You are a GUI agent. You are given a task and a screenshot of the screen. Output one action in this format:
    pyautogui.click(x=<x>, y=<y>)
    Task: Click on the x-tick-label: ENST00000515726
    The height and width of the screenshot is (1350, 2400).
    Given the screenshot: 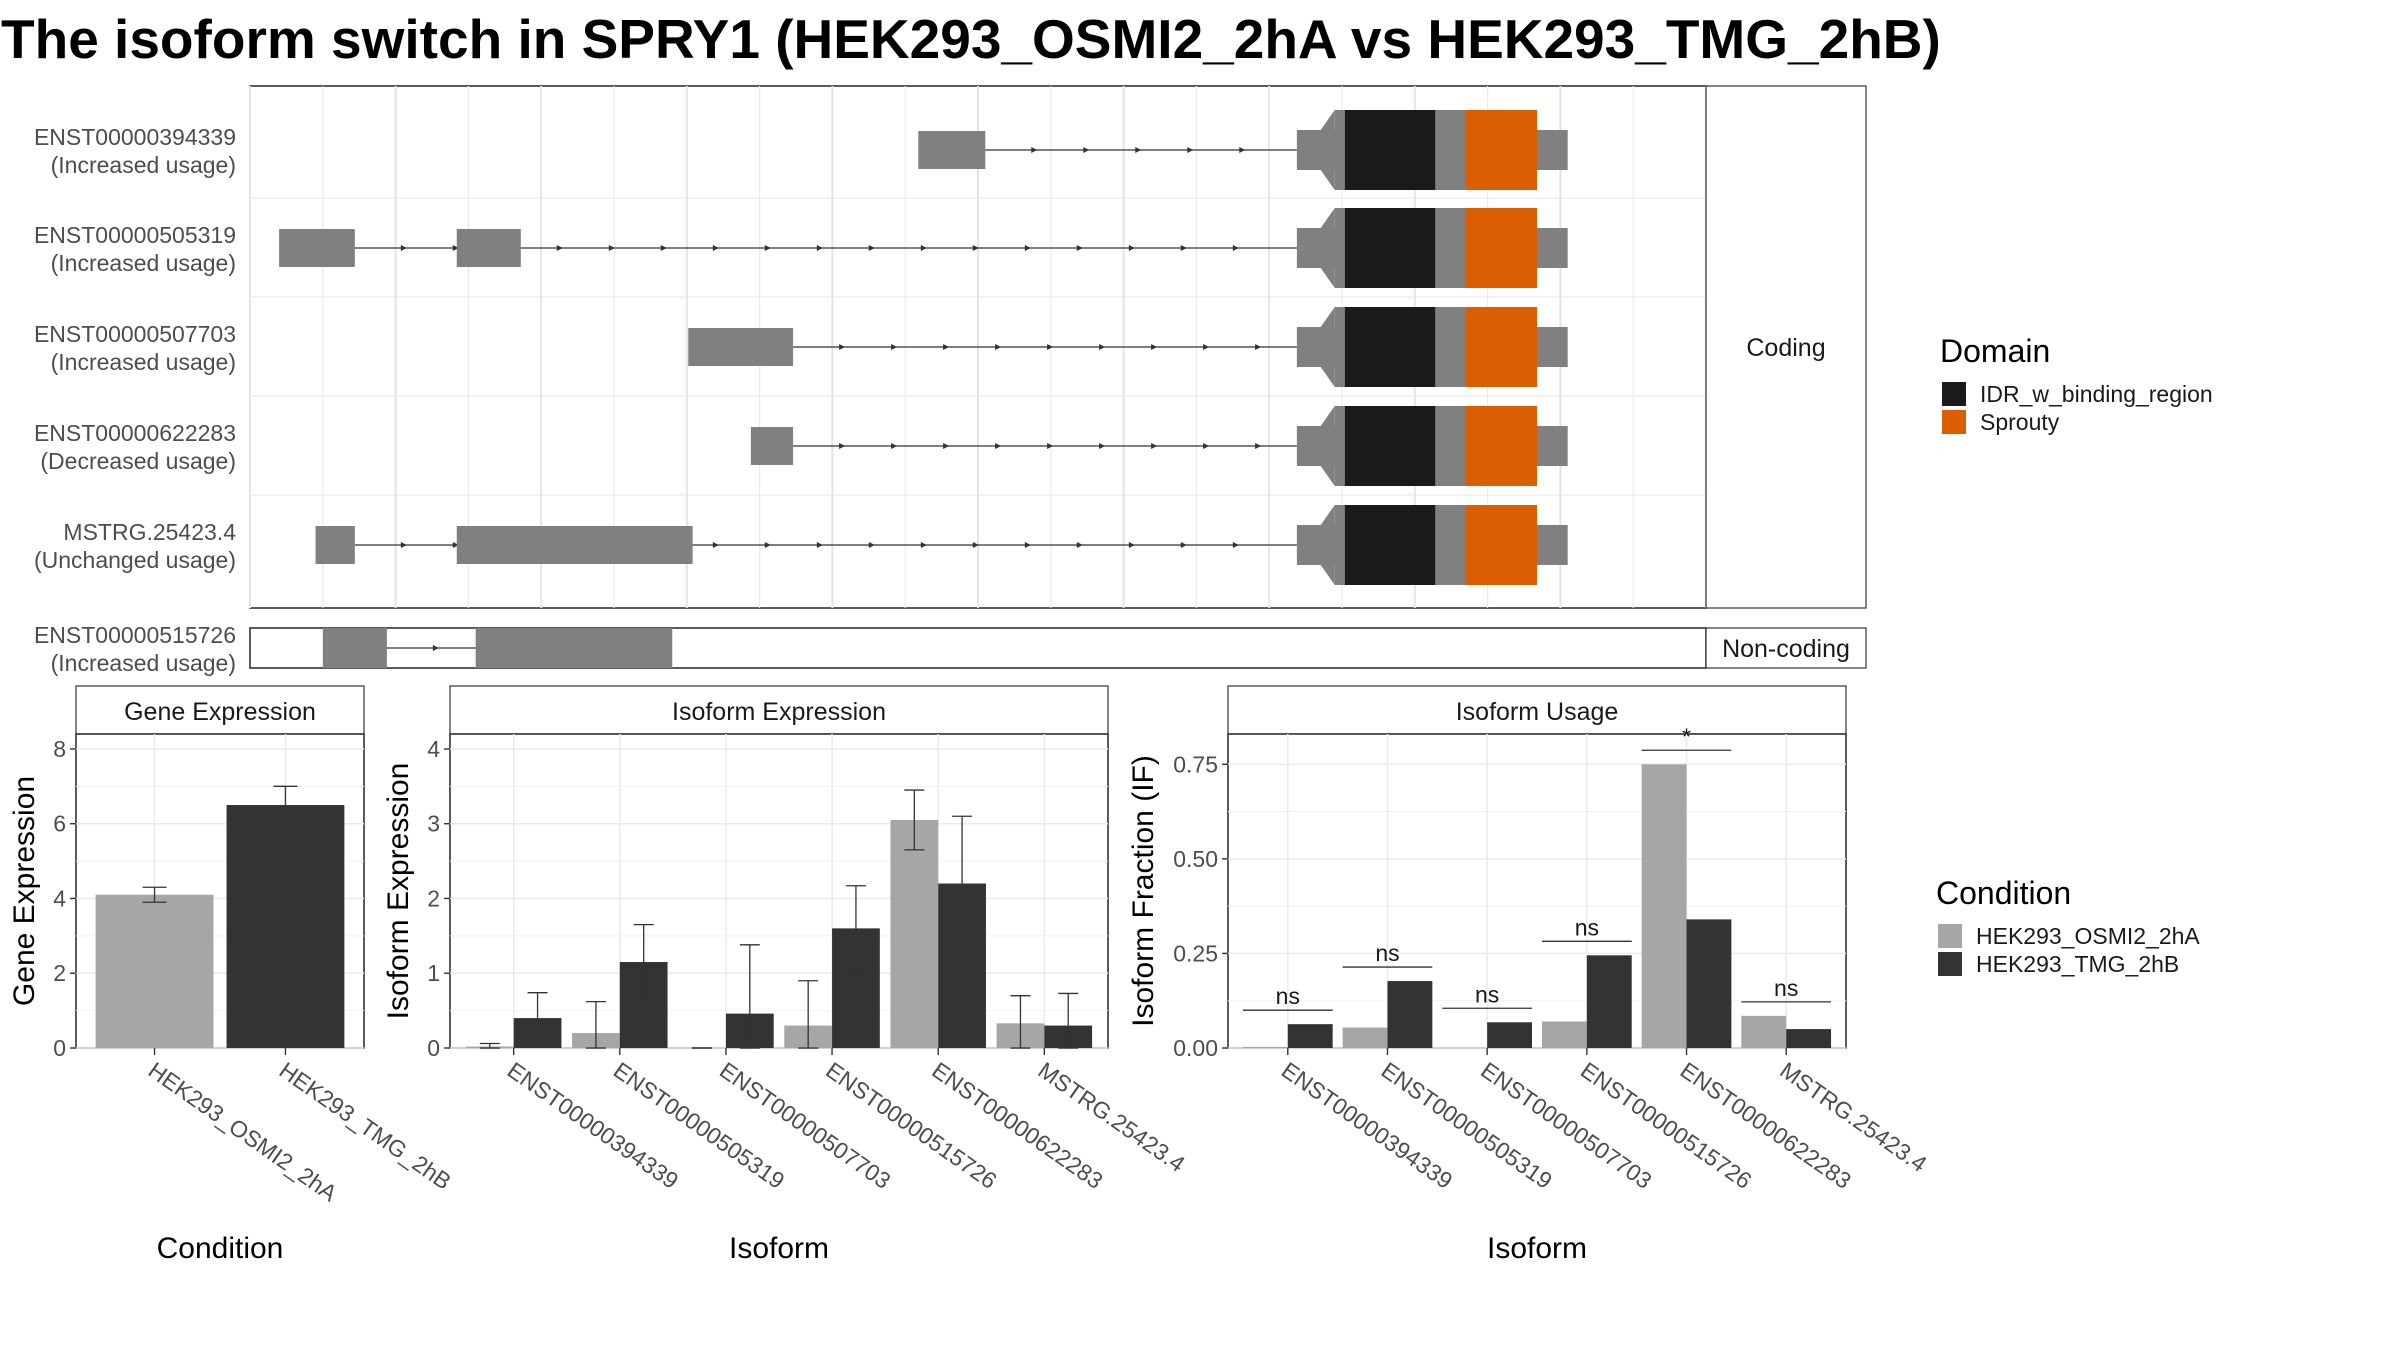 What is the action you would take?
    pyautogui.click(x=1666, y=1125)
    